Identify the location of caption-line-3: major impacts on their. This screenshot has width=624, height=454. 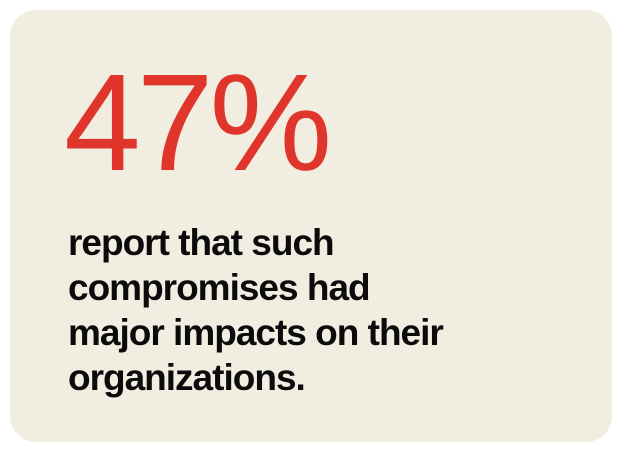
(256, 332).